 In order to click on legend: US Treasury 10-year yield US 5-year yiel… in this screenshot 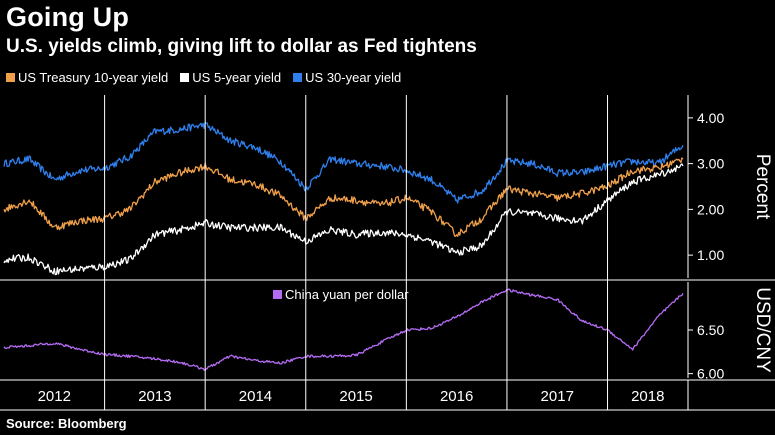, I will do `click(203, 77)`.